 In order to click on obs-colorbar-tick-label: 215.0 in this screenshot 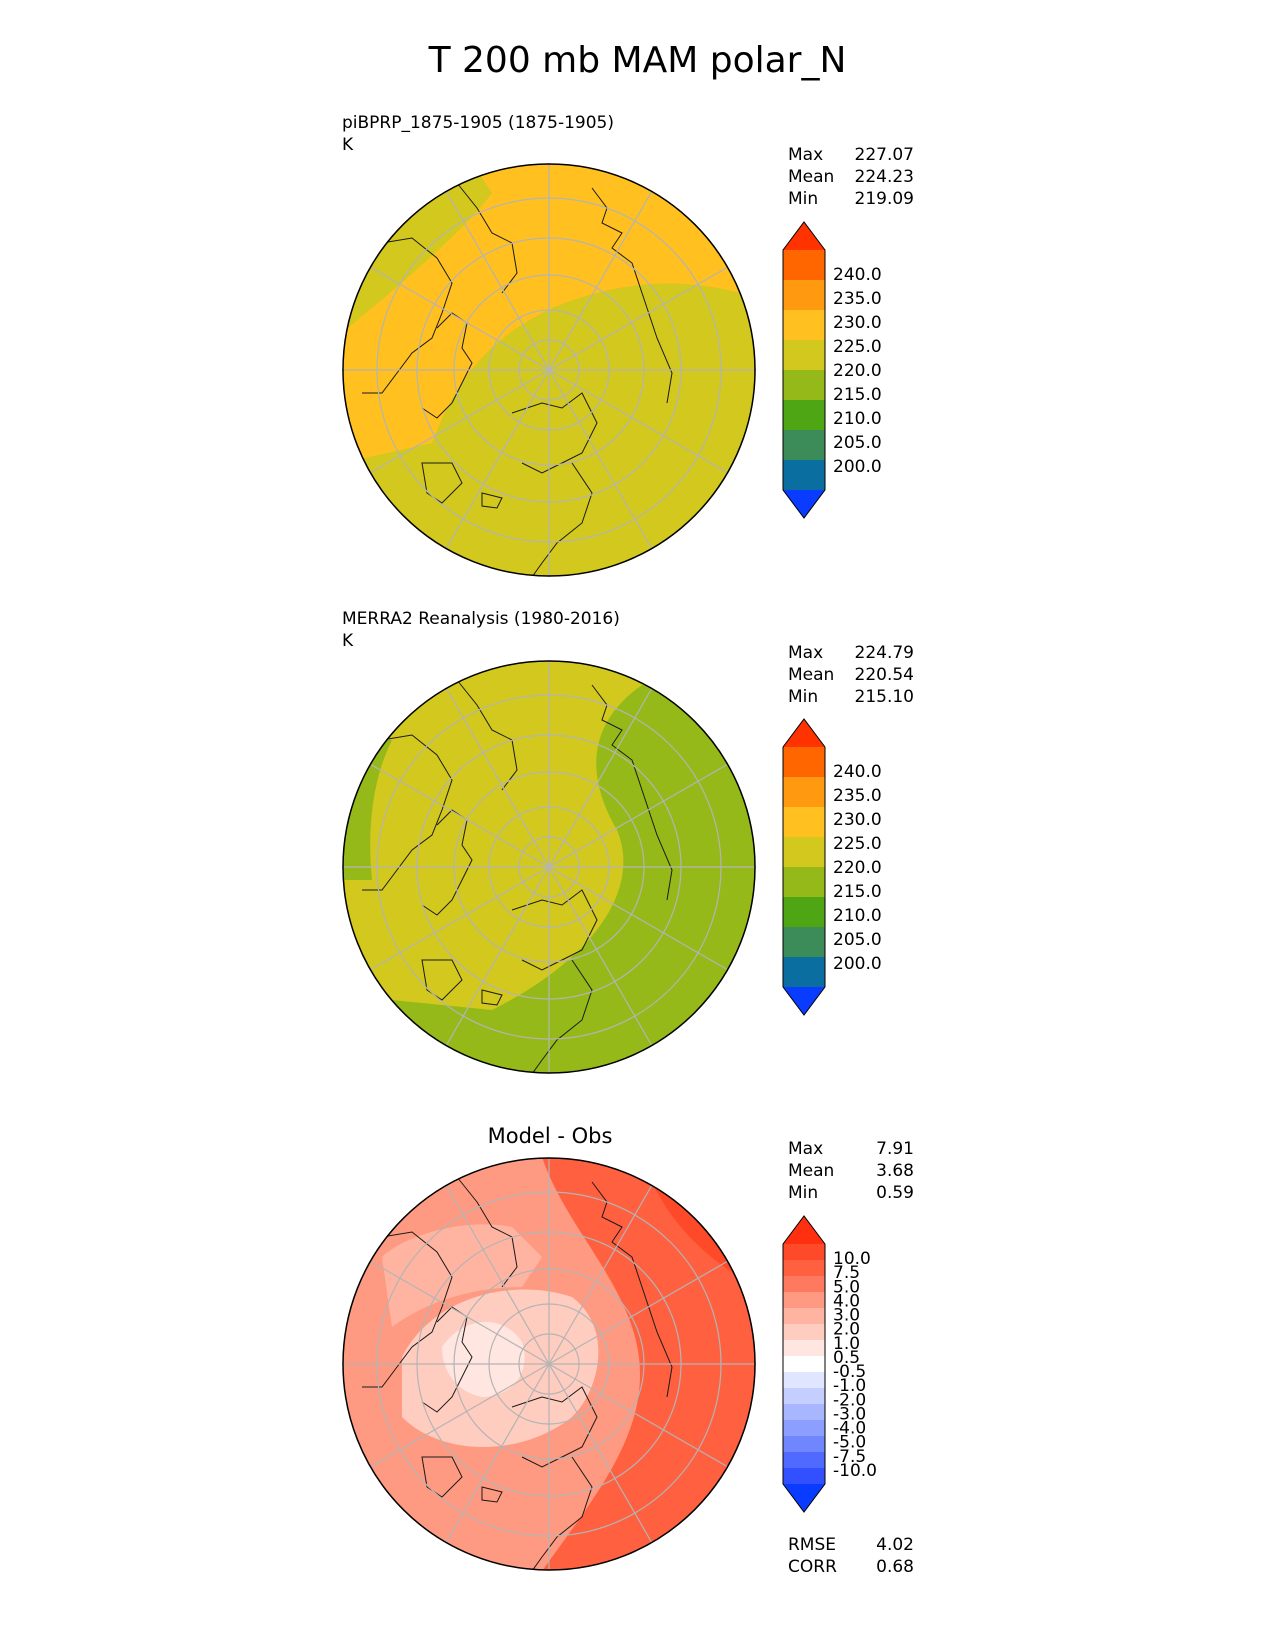, I will do `click(857, 892)`.